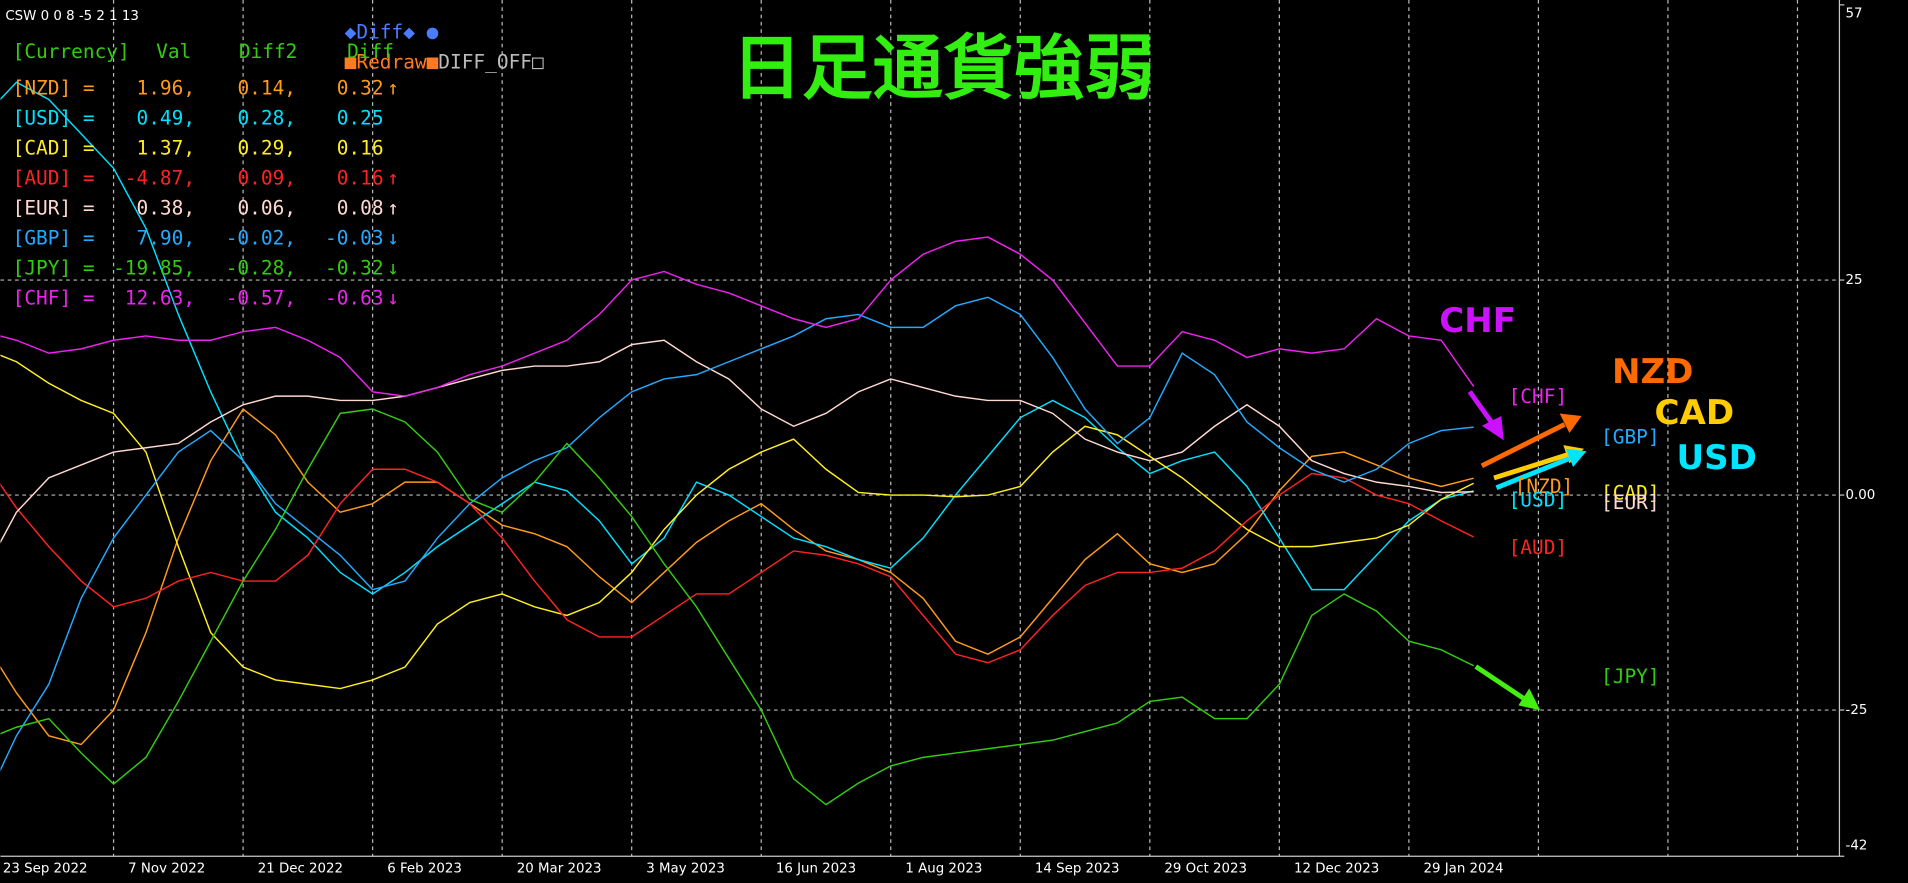 The height and width of the screenshot is (883, 1908). I want to click on diff-off-button: DIFF_OFF□, so click(491, 62).